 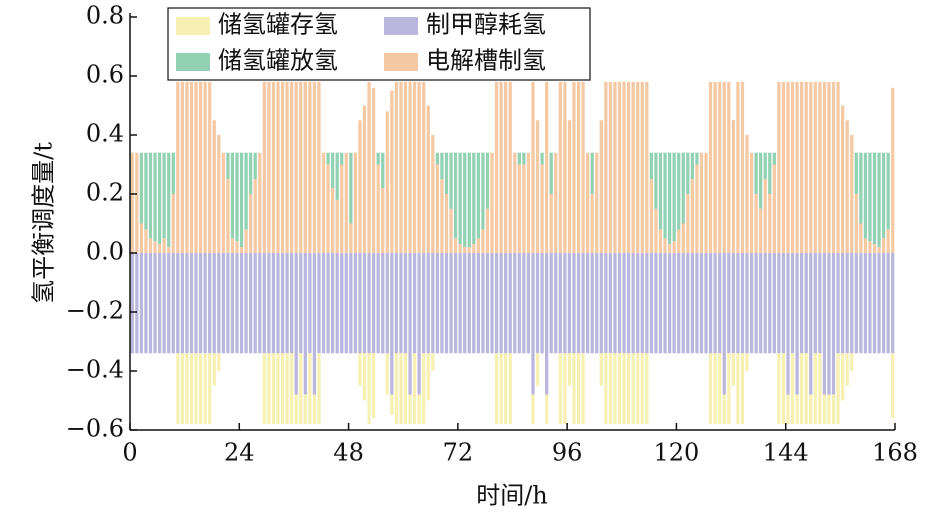 I want to click on x-tick-label: 0, so click(x=129, y=453).